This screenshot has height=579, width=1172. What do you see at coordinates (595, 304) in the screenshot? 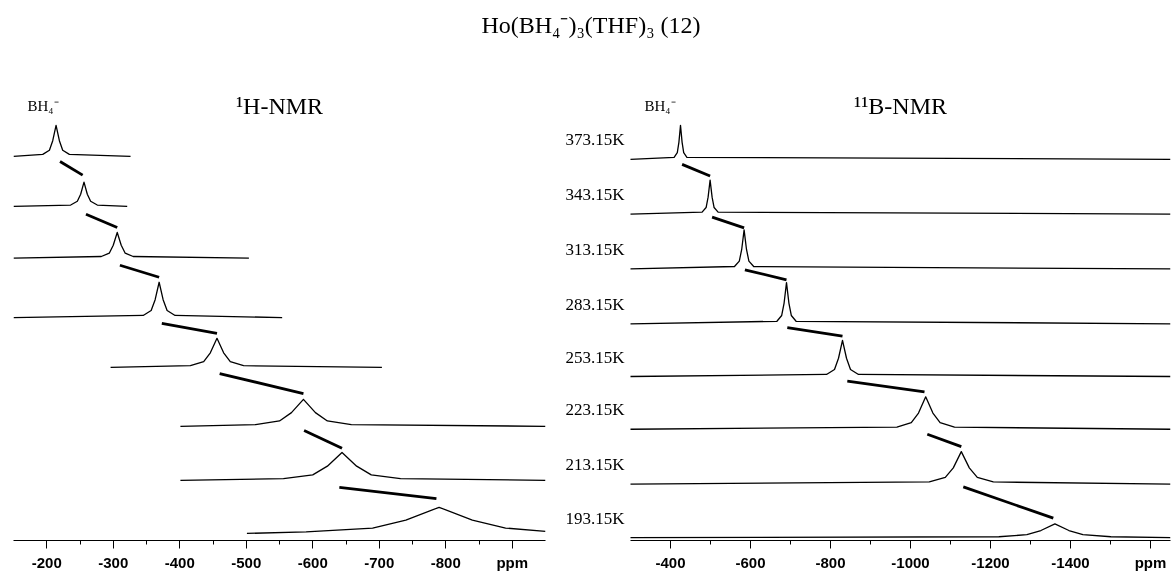
I see `series-label: 283.15K` at bounding box center [595, 304].